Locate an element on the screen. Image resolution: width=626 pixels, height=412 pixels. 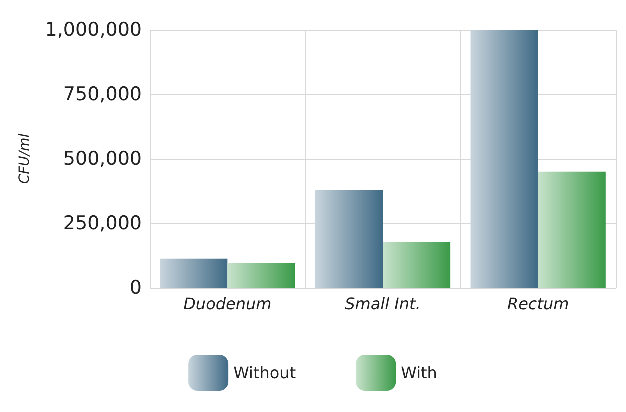
legend-label: With is located at coordinates (419, 373).